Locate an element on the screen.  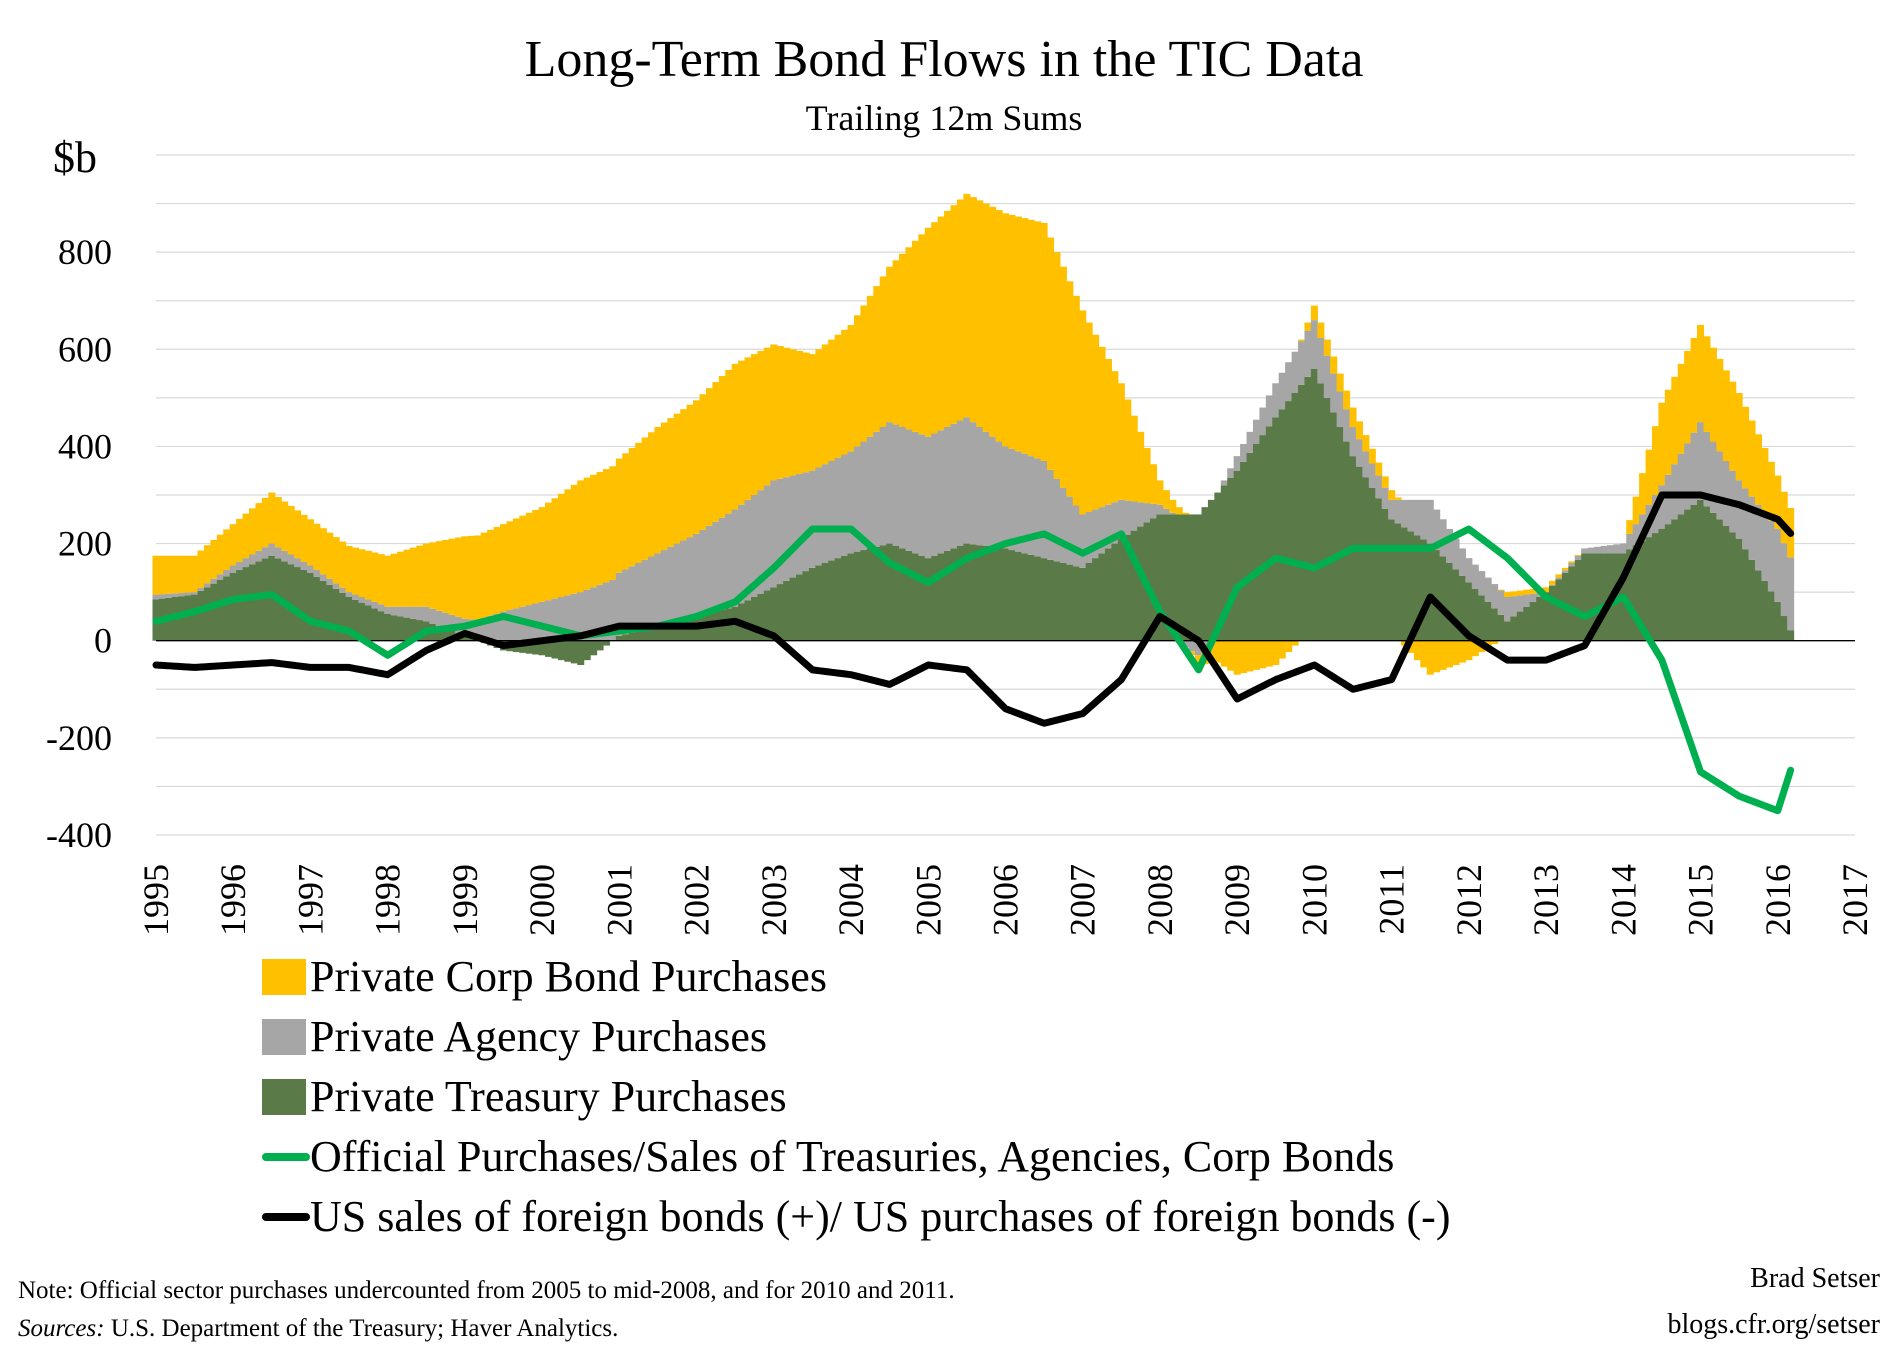
x-tick-label: 2004 is located at coordinates (851, 900).